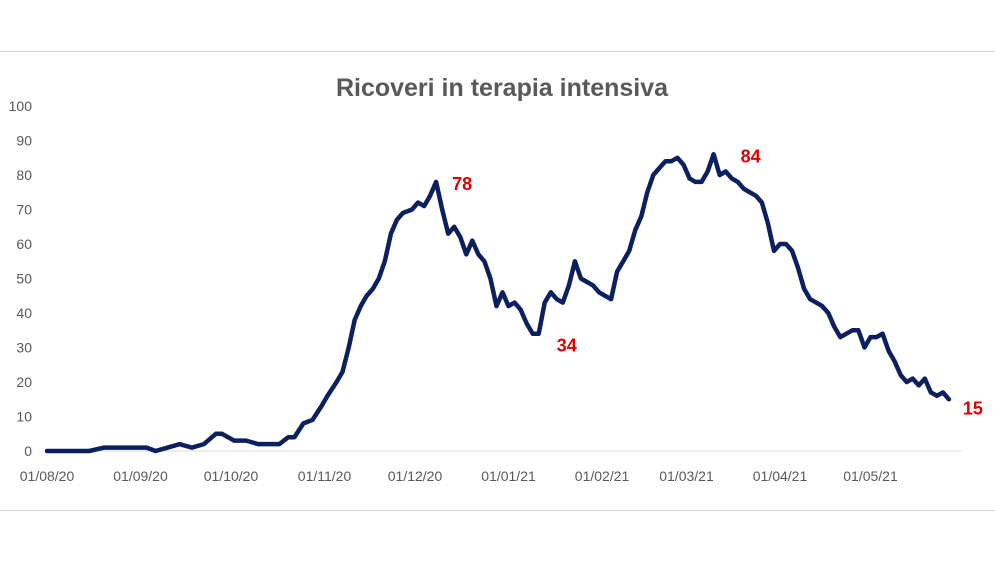 The width and height of the screenshot is (995, 567). I want to click on annotation-label: 78, so click(462, 184).